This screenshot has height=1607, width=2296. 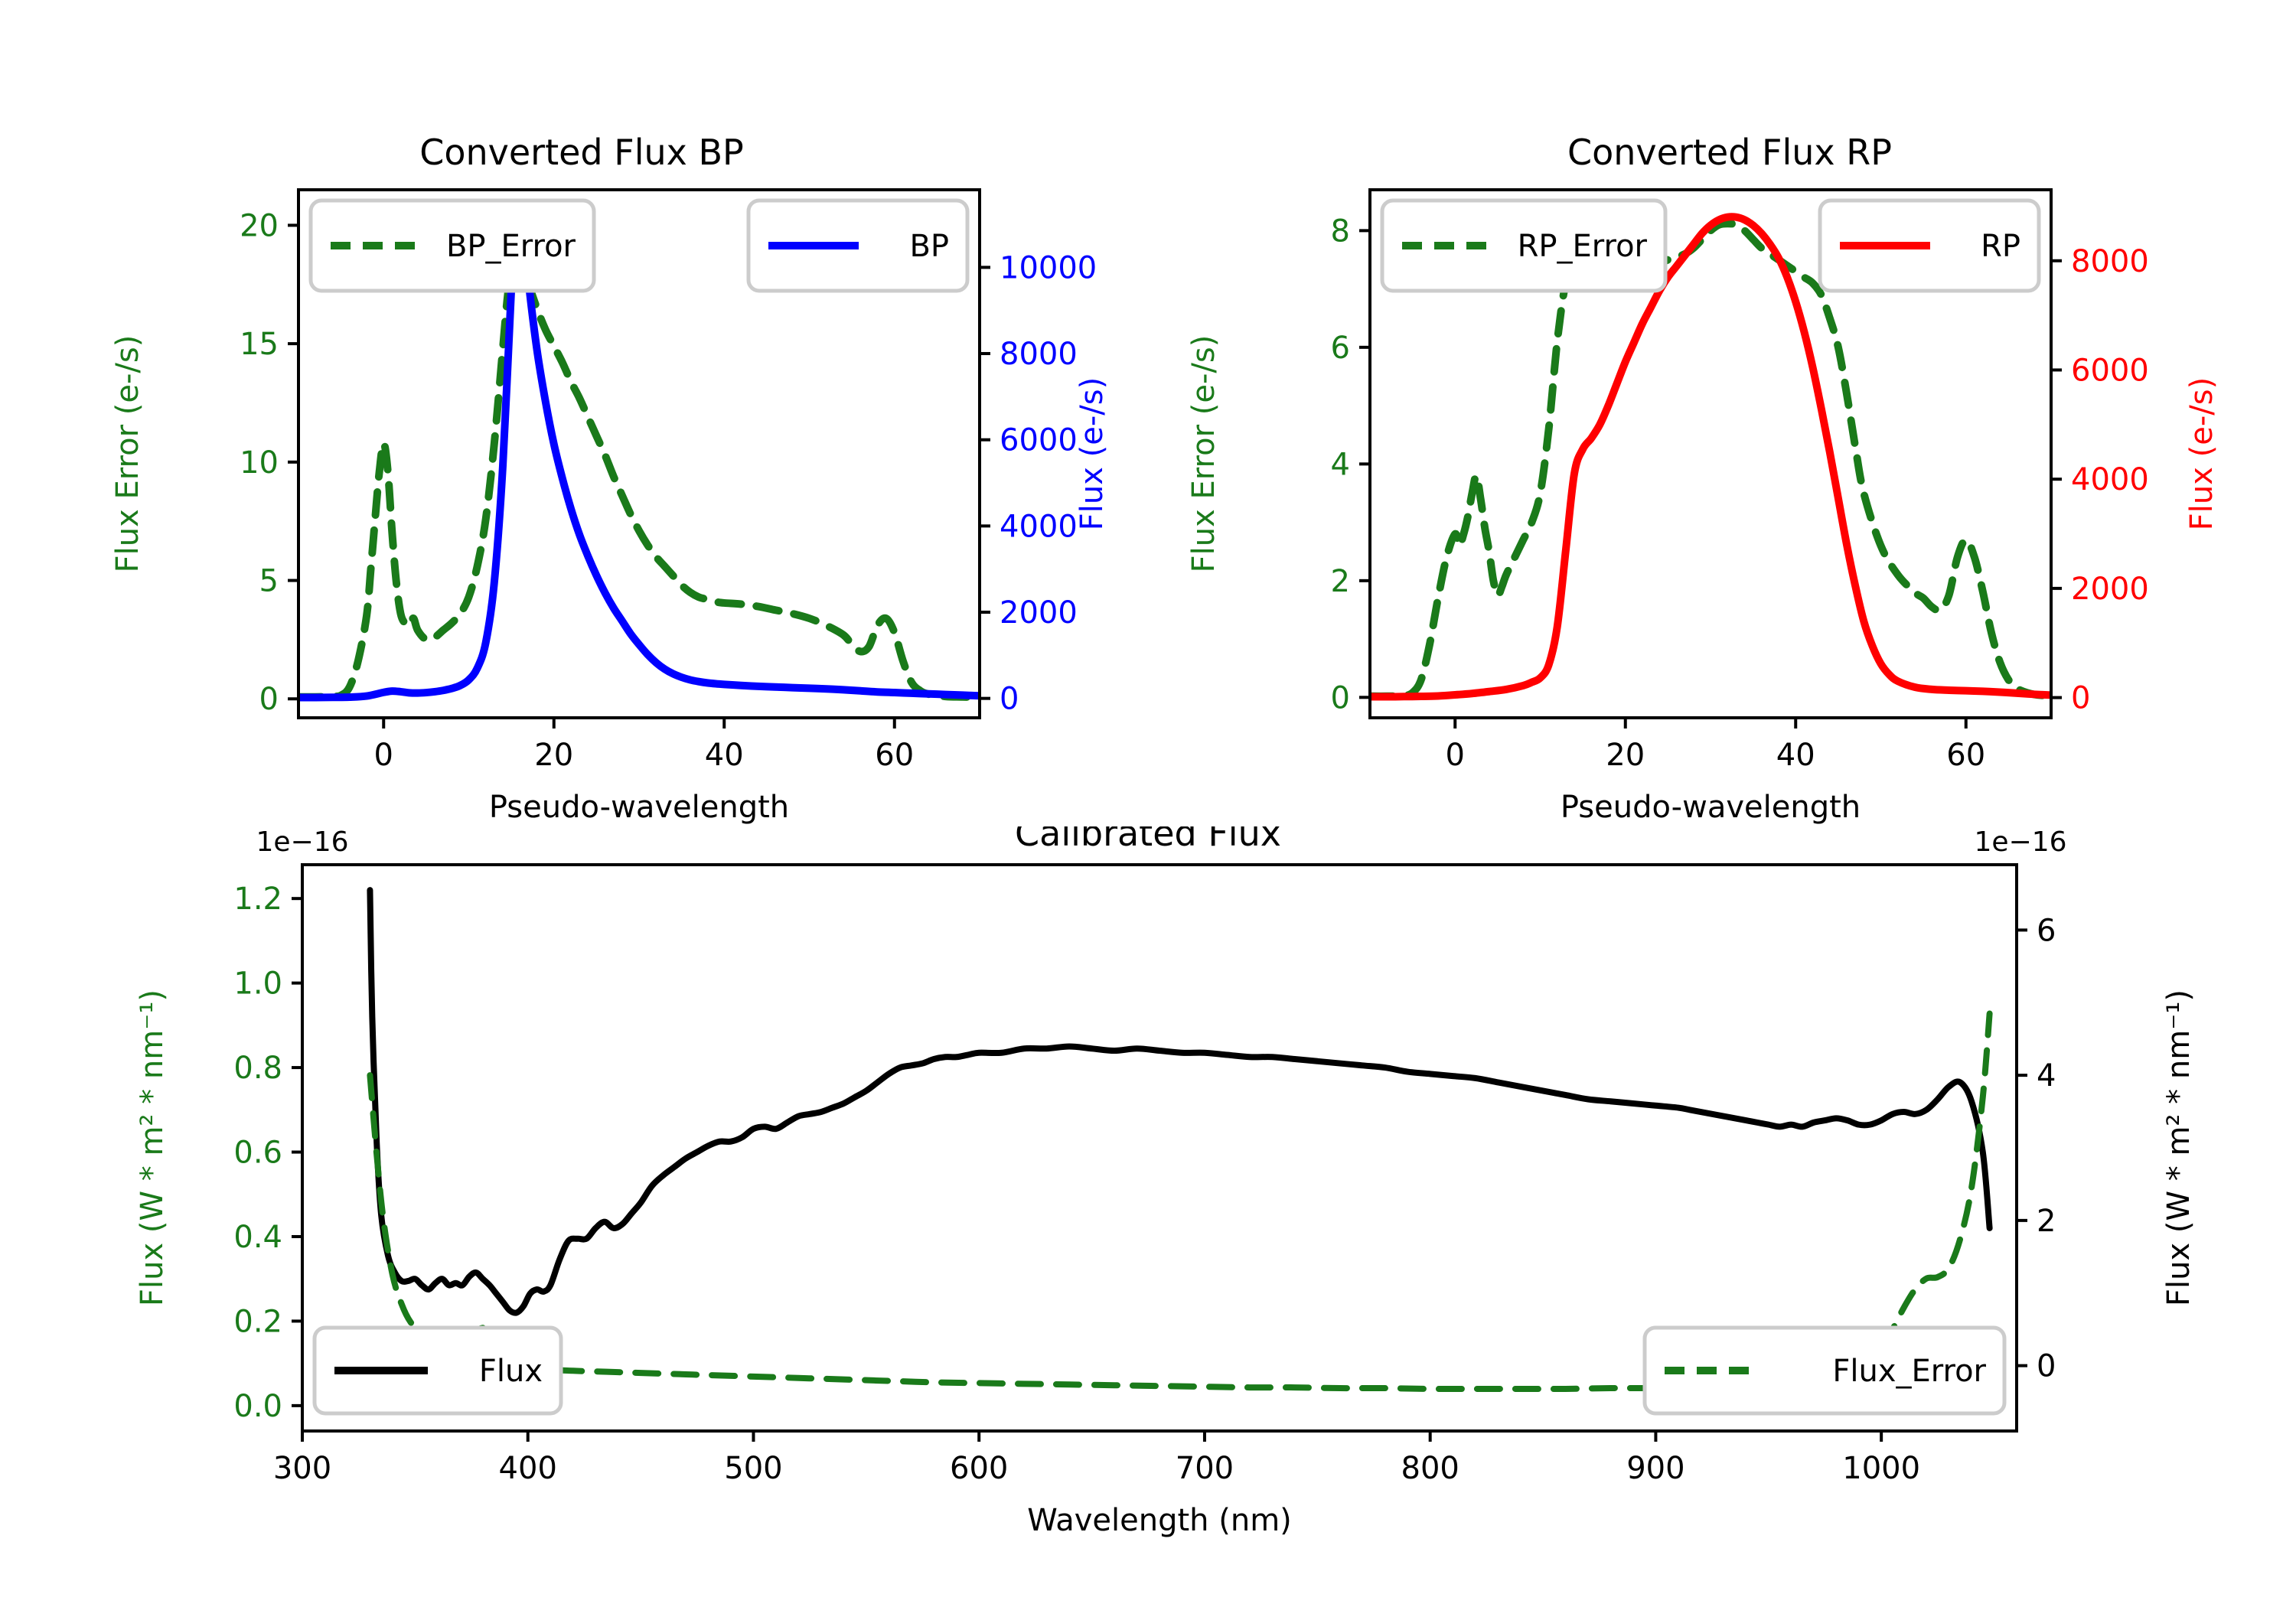 I want to click on bp-x-axis-label: Pseudo-wavelength, so click(x=639, y=808).